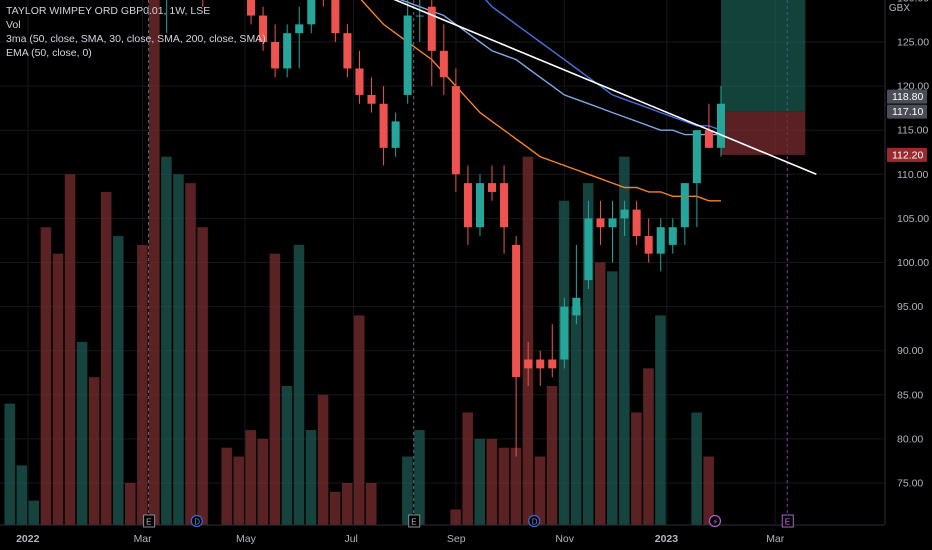  I want to click on time-axis-label: May, so click(246, 539).